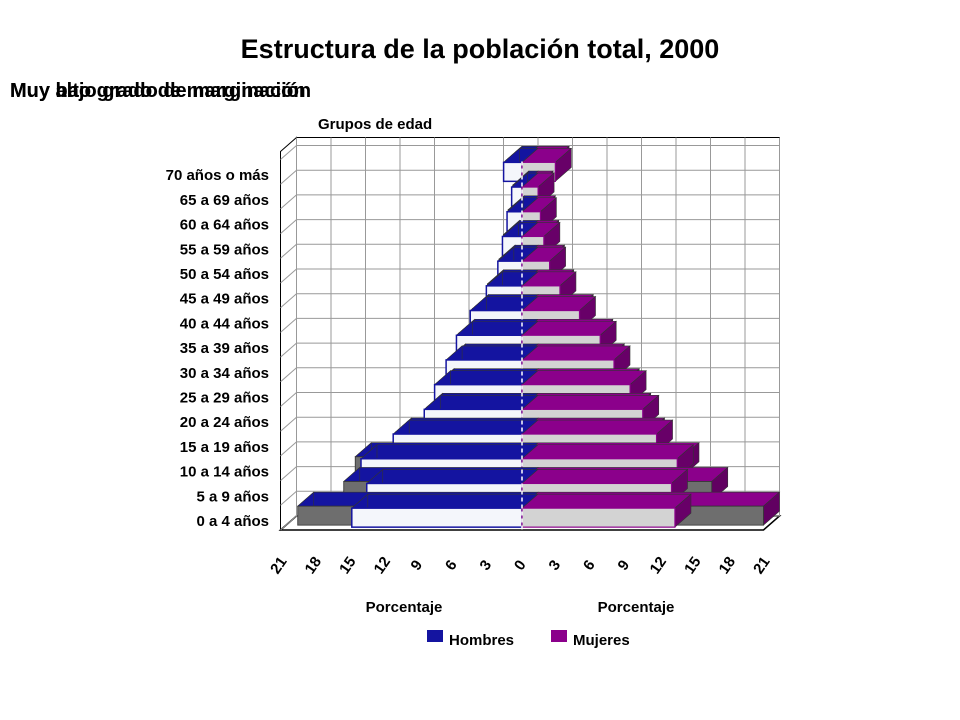 This screenshot has height=720, width=960. What do you see at coordinates (598, 517) in the screenshot?
I see `bar-bajo-mujeres-front` at bounding box center [598, 517].